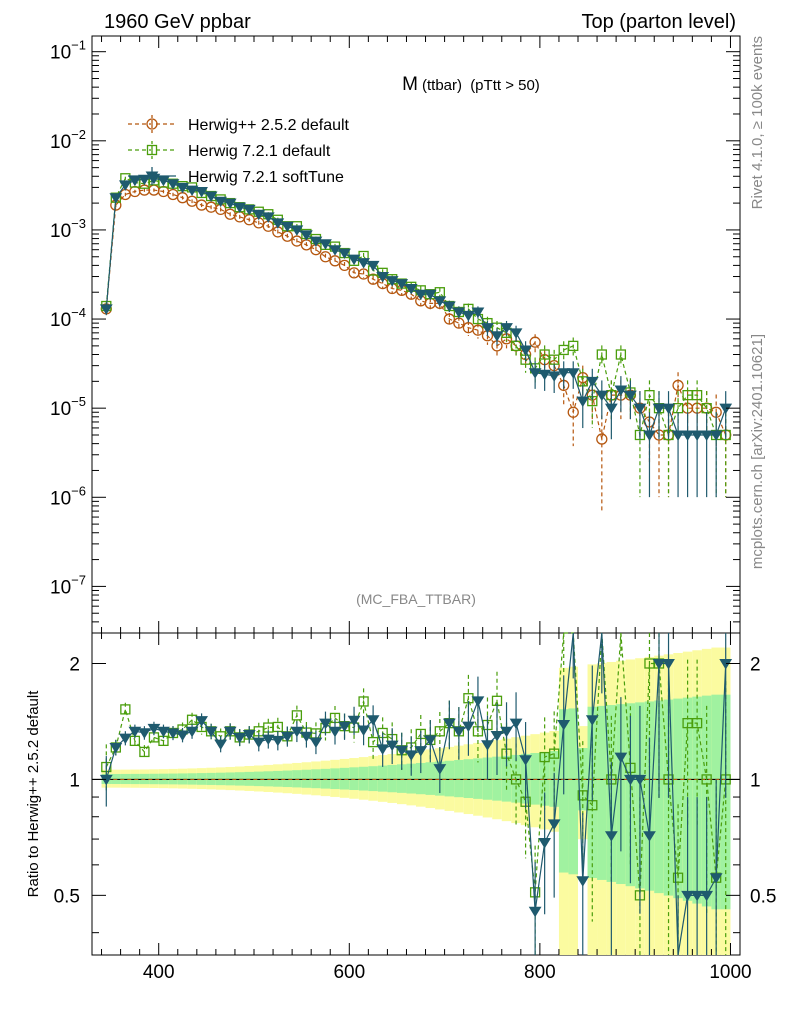  Describe the element at coordinates (757, 122) in the screenshot. I see `rivet-label: Rivet 4.1.0, ≥ 100k events` at that location.